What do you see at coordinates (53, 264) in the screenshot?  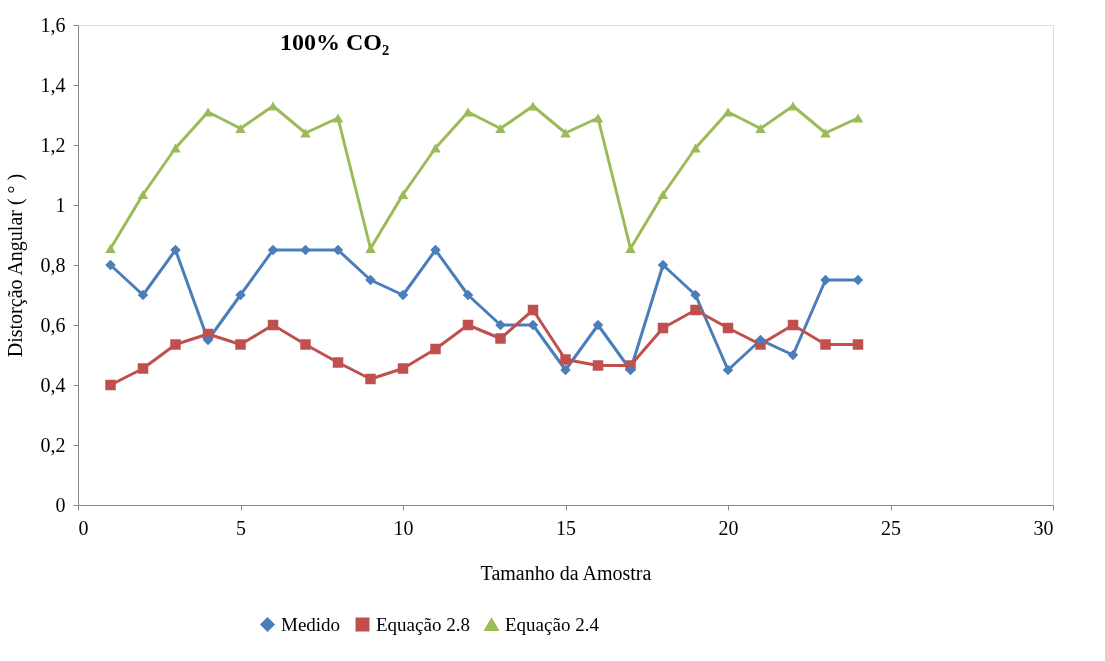 I see `y-tick-label: 0,8` at bounding box center [53, 264].